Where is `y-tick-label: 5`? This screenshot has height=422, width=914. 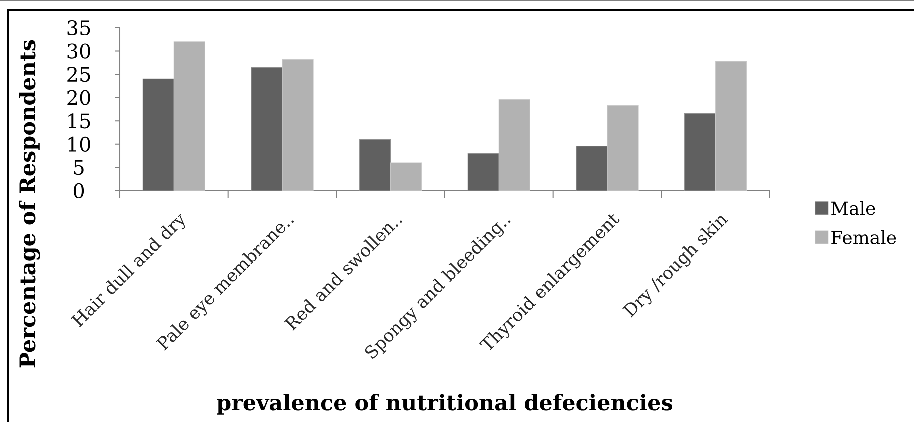
y-tick-label: 5 is located at coordinates (79, 168).